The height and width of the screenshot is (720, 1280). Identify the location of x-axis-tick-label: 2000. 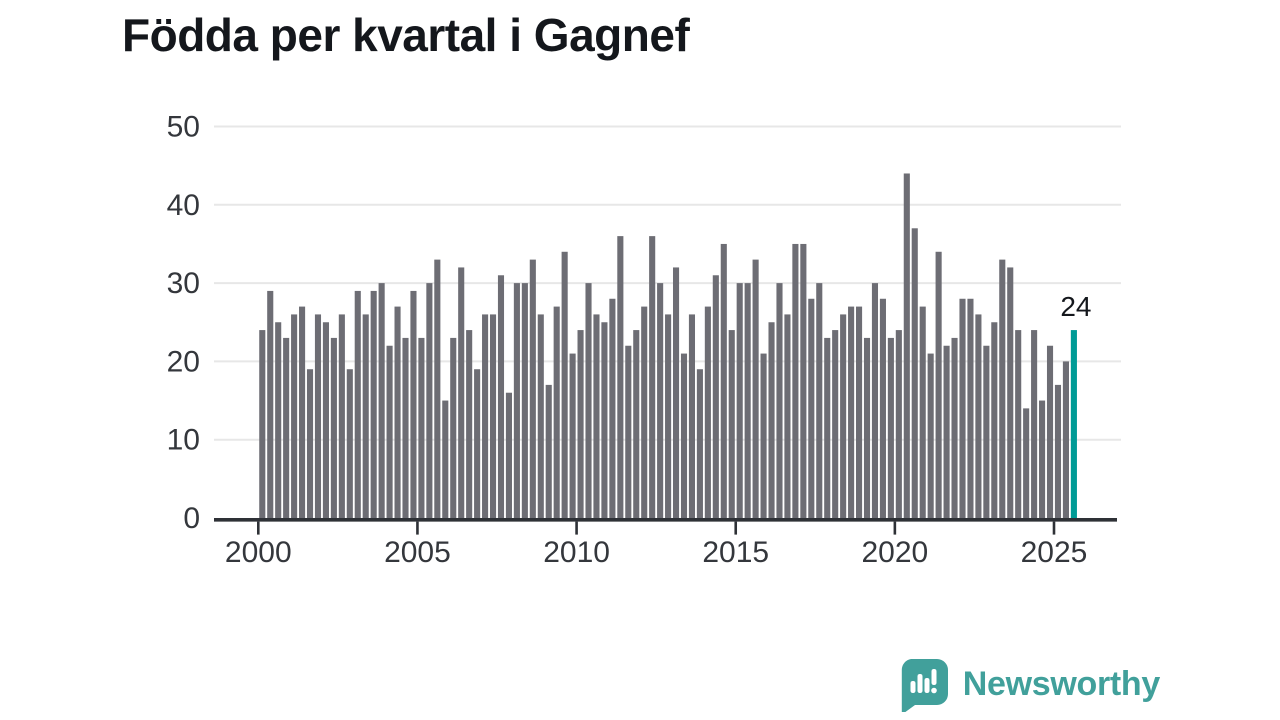
(258, 552).